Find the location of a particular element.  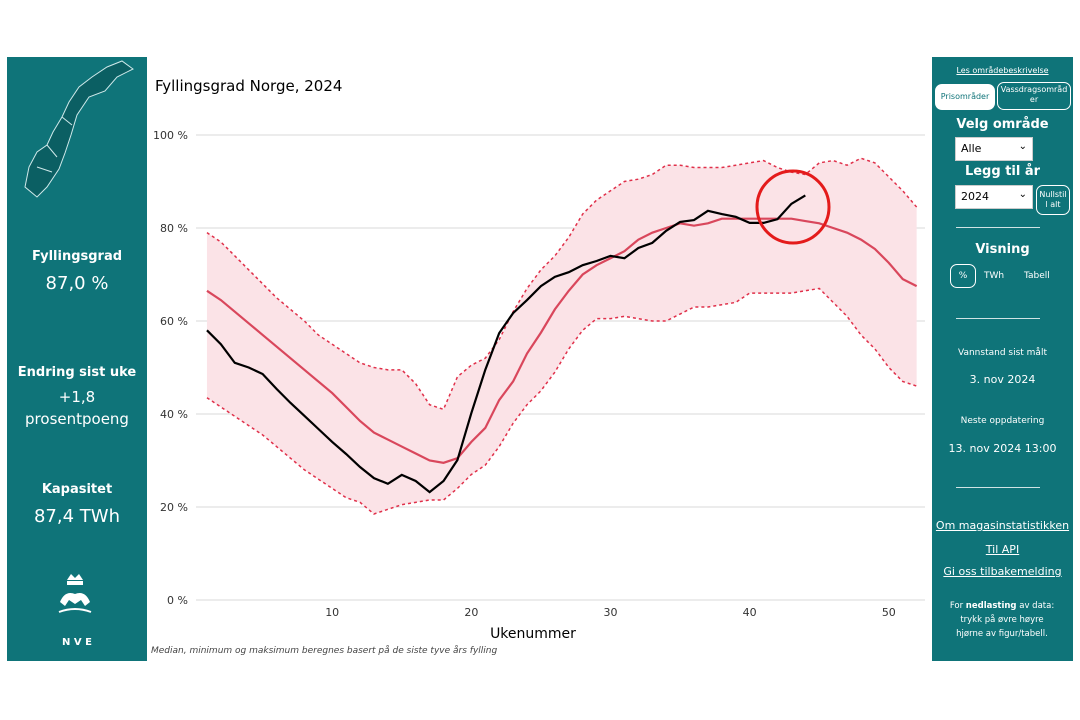

link: Om magasinstatistikken is located at coordinates (1002, 525).